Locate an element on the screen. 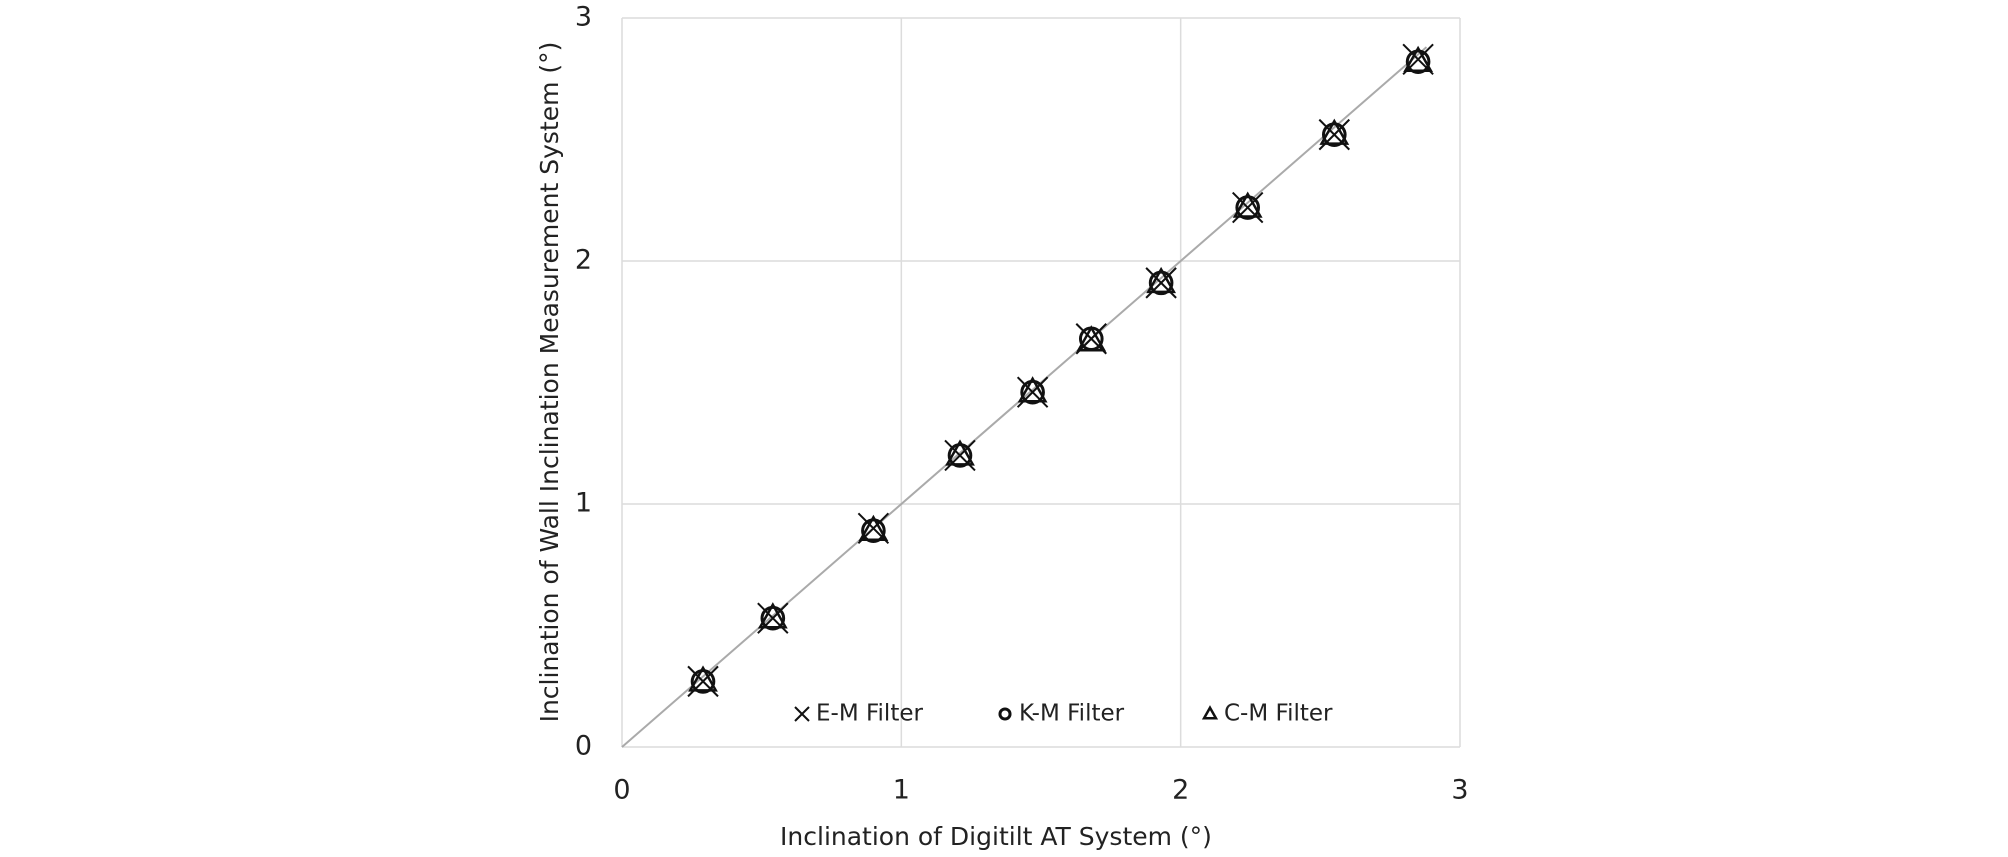 The width and height of the screenshot is (2008, 857). x-tick-label: 3 is located at coordinates (1459, 790).